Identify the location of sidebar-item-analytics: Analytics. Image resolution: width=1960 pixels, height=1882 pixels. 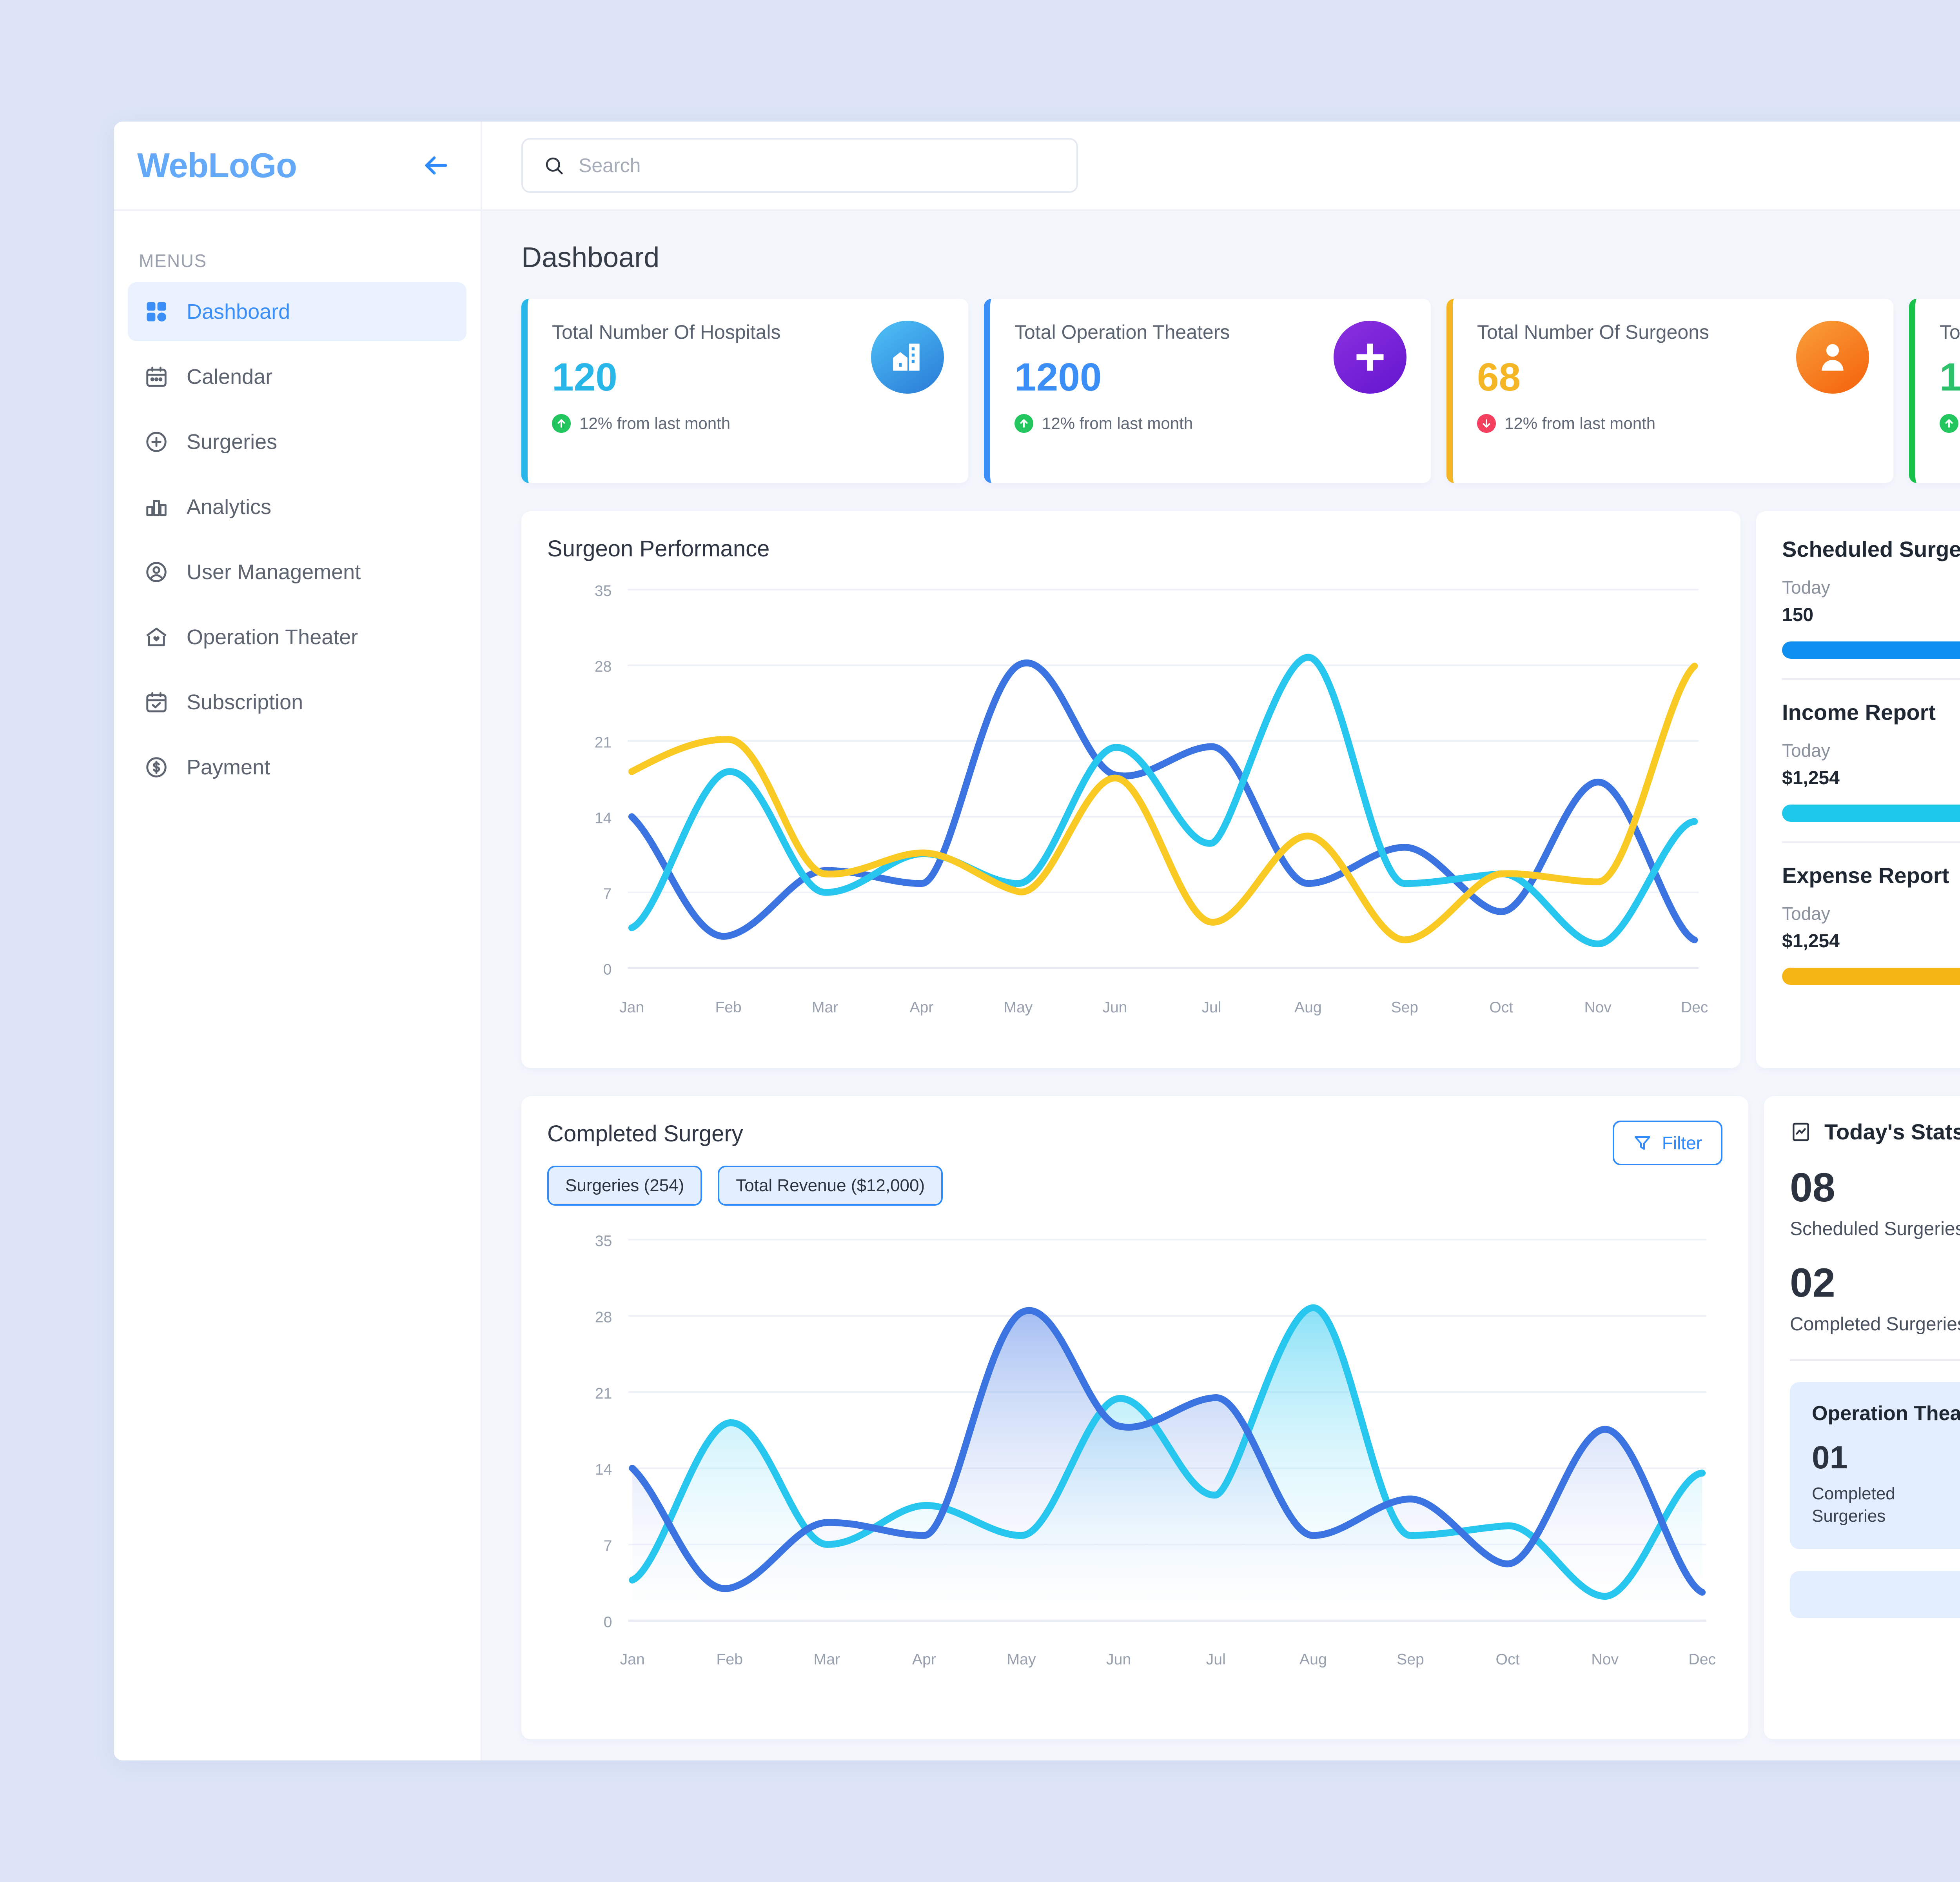
(297, 507).